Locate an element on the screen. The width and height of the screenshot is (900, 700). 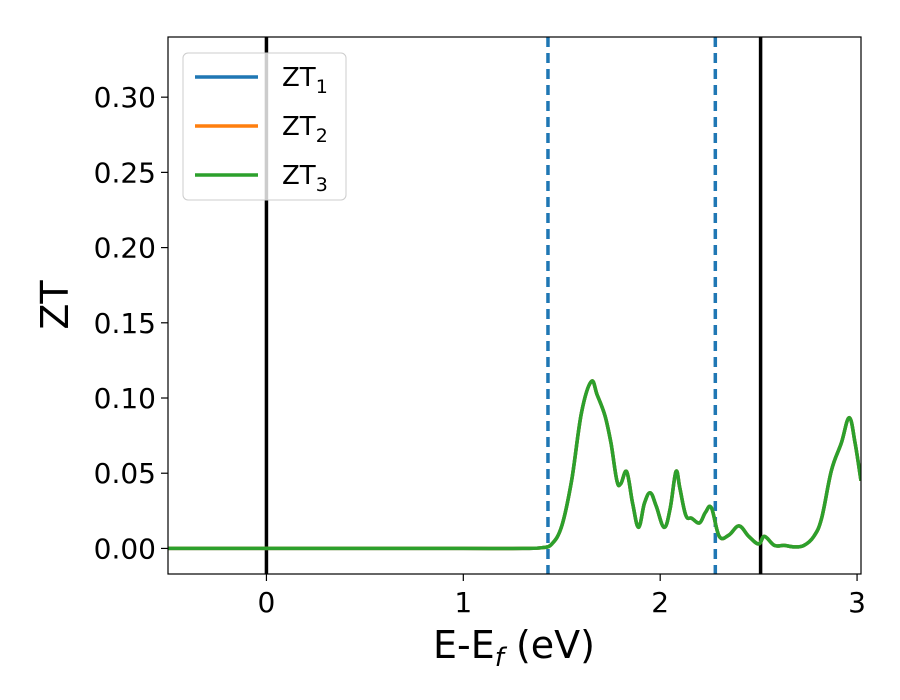
x-tick-label: 2 is located at coordinates (660, 602).